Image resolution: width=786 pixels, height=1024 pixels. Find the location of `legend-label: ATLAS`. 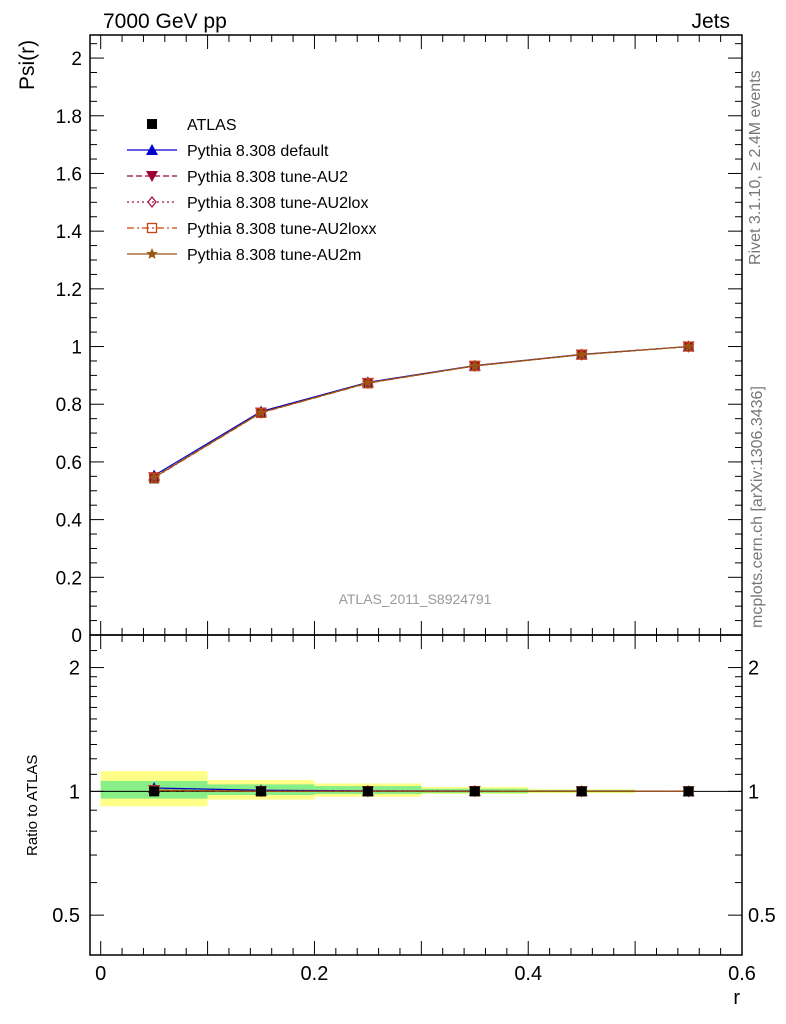

legend-label: ATLAS is located at coordinates (212, 125).